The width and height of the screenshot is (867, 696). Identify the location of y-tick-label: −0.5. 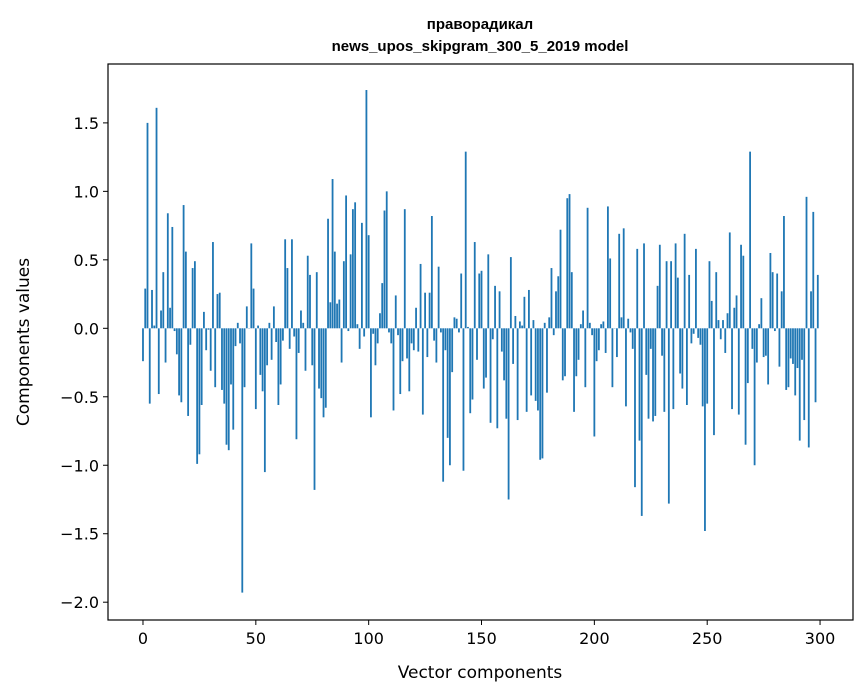
(79, 397).